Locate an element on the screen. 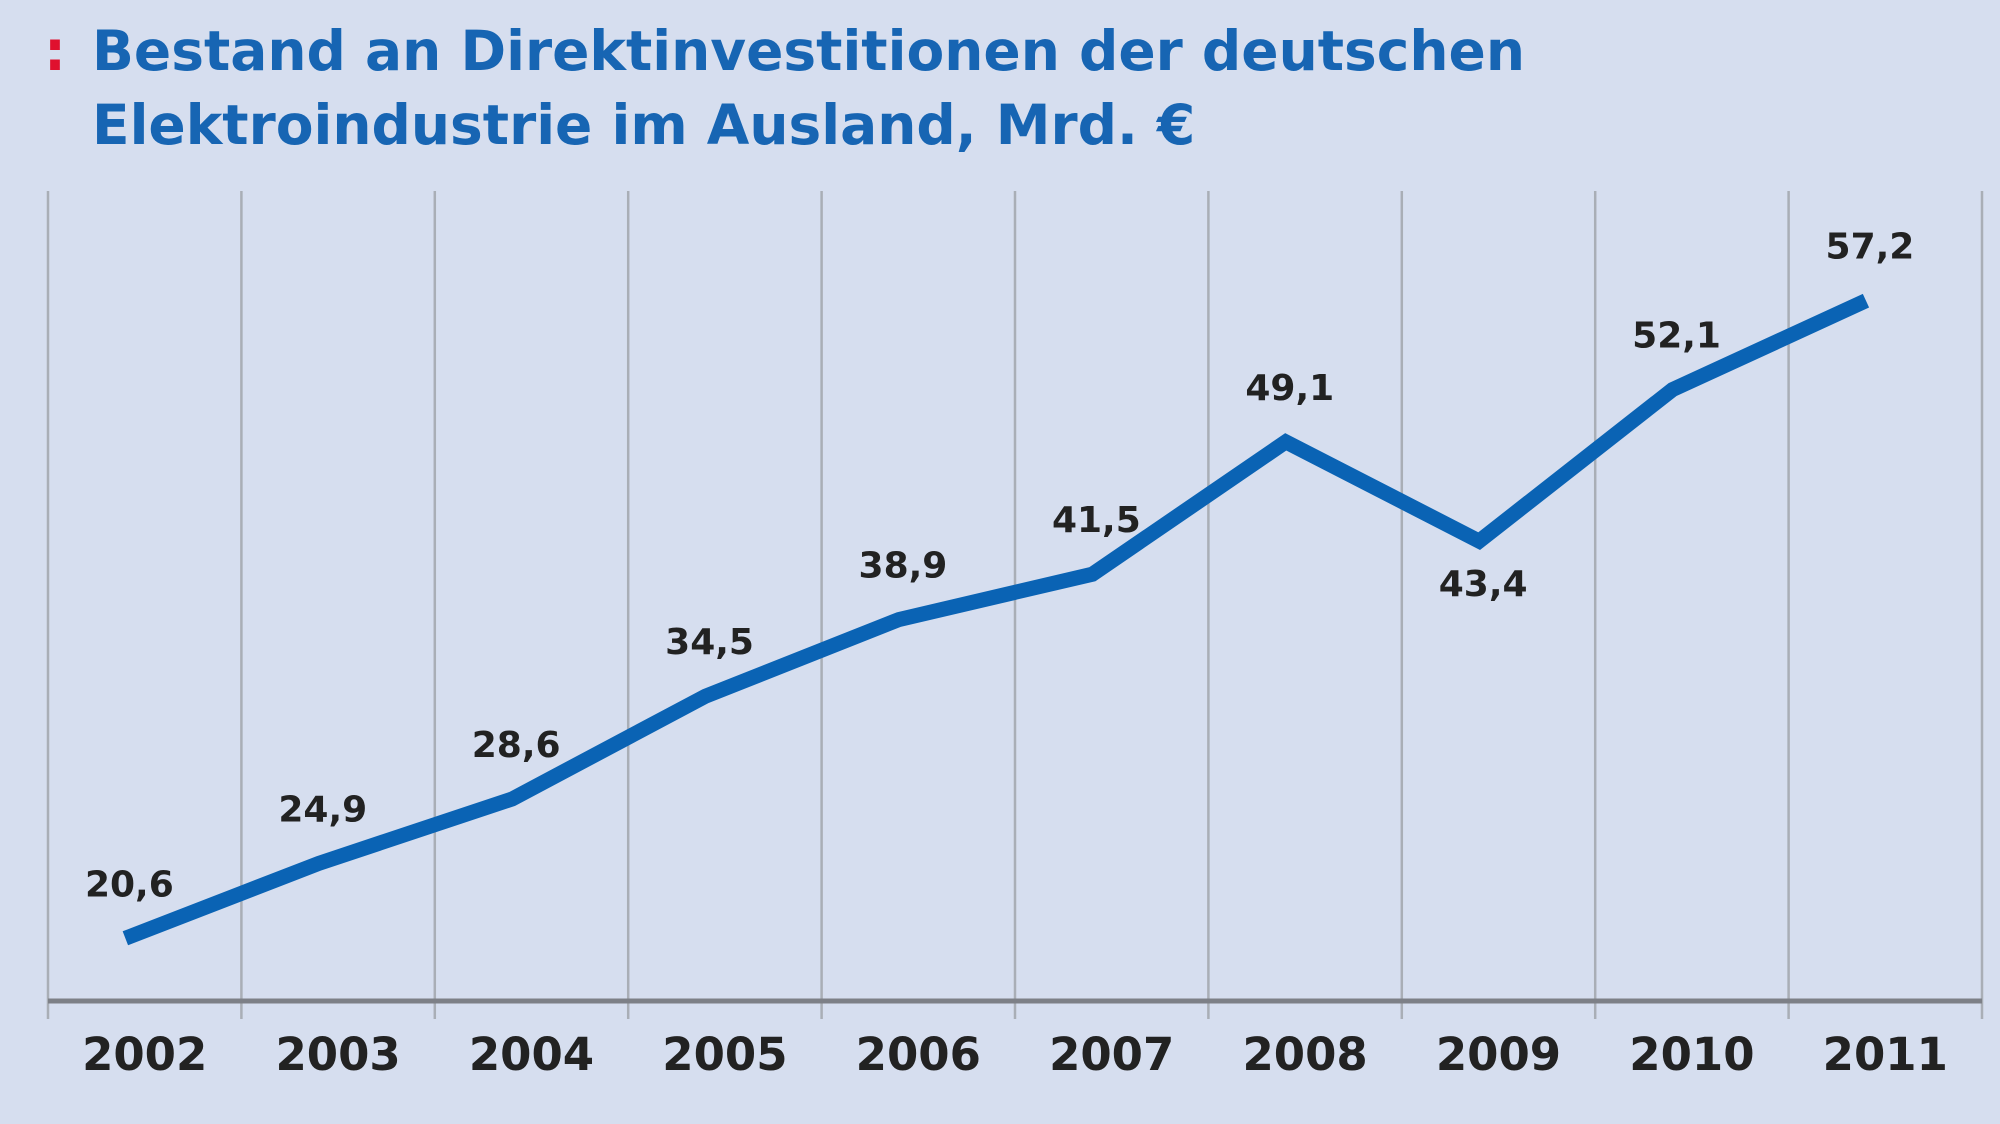  x-tick-label: 2009 is located at coordinates (1498, 1054).